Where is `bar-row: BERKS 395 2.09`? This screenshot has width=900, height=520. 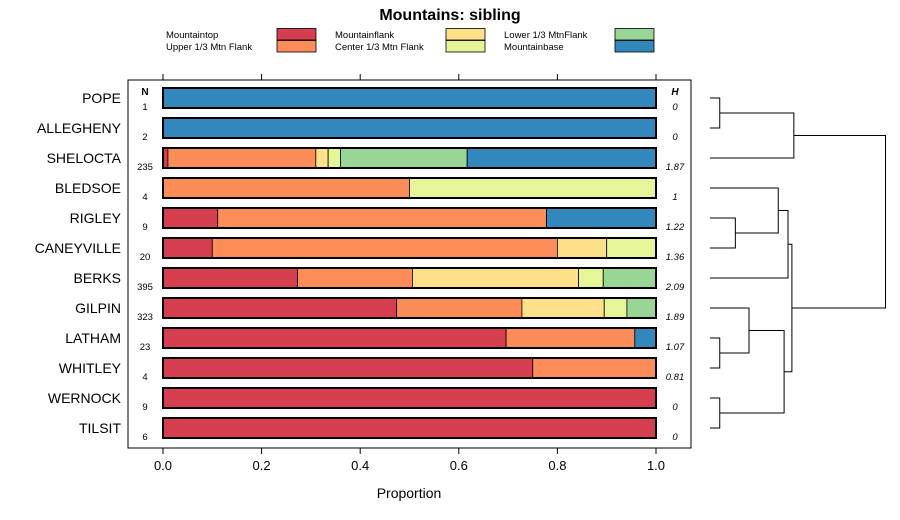
bar-row: BERKS 395 2.09 is located at coordinates (379, 280).